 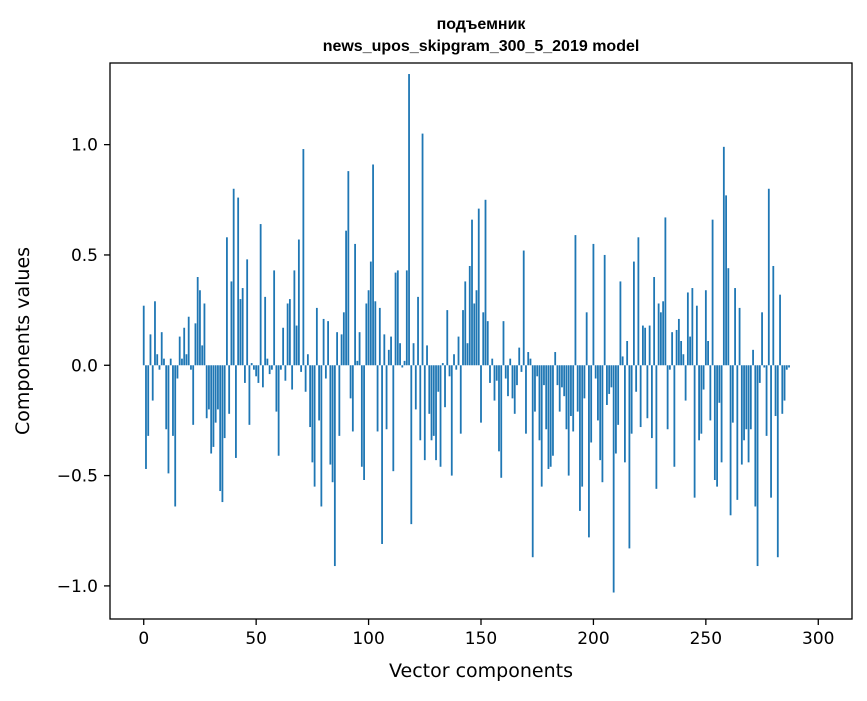 What do you see at coordinates (368, 639) in the screenshot?
I see `x-tick-label: 100` at bounding box center [368, 639].